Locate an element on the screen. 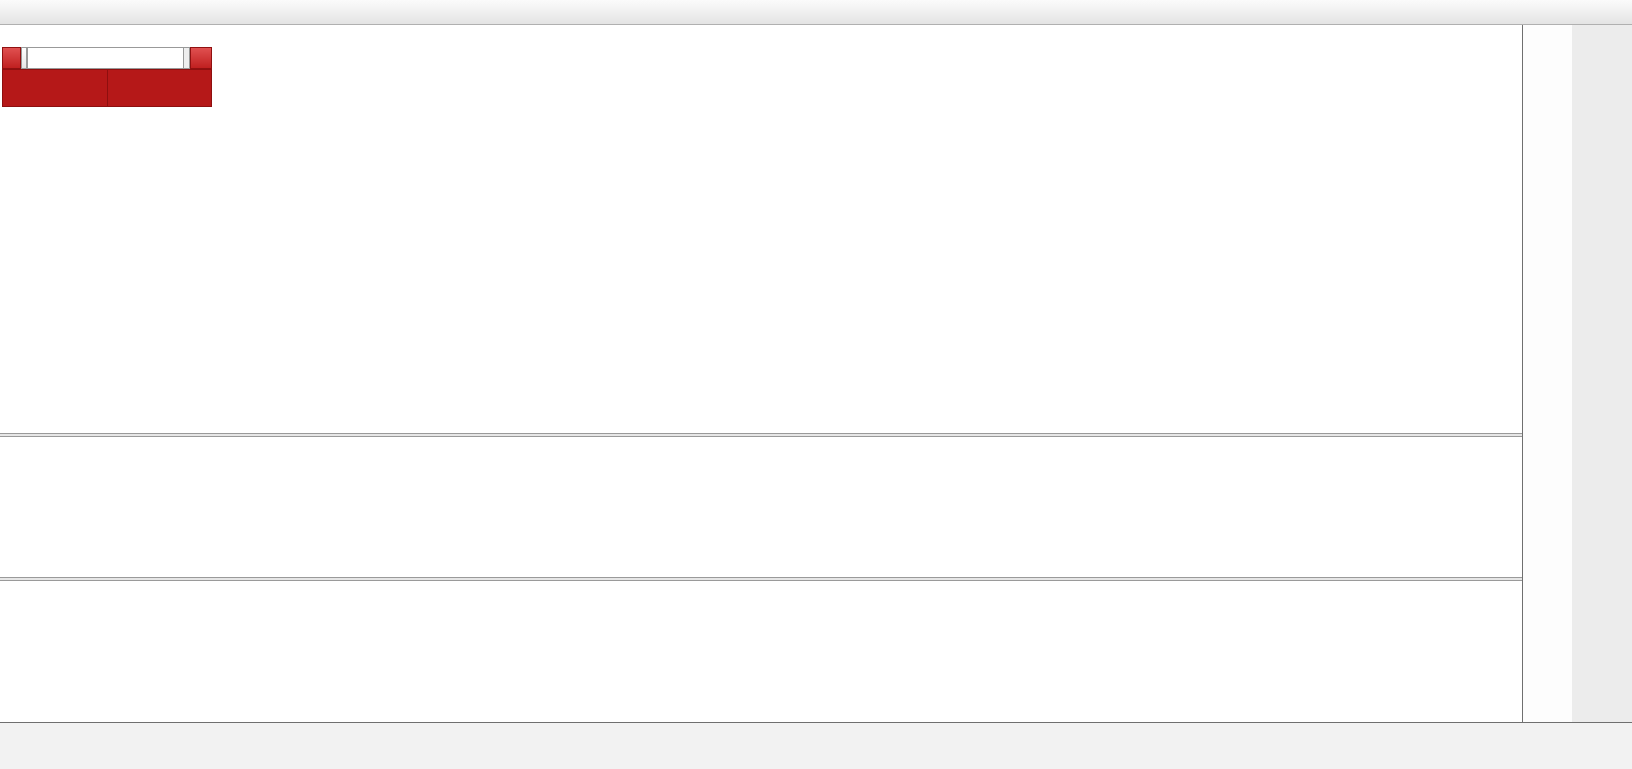 This screenshot has height=769, width=1632. volume-up-icon is located at coordinates (186, 53).